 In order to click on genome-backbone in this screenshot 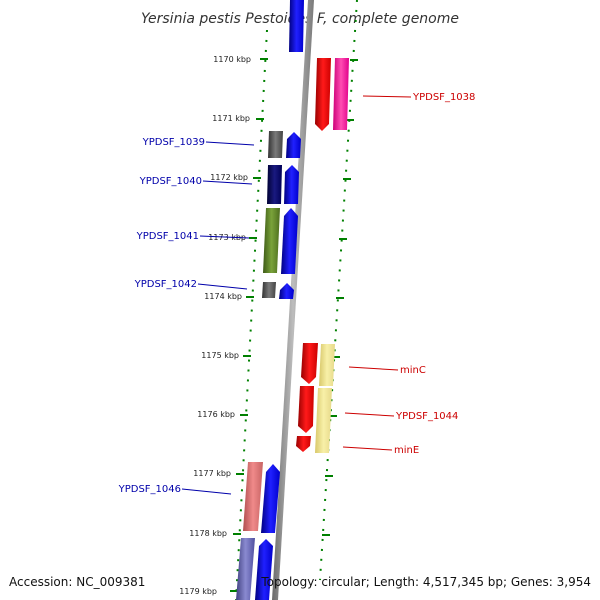, I will do `click(293, 300)`.